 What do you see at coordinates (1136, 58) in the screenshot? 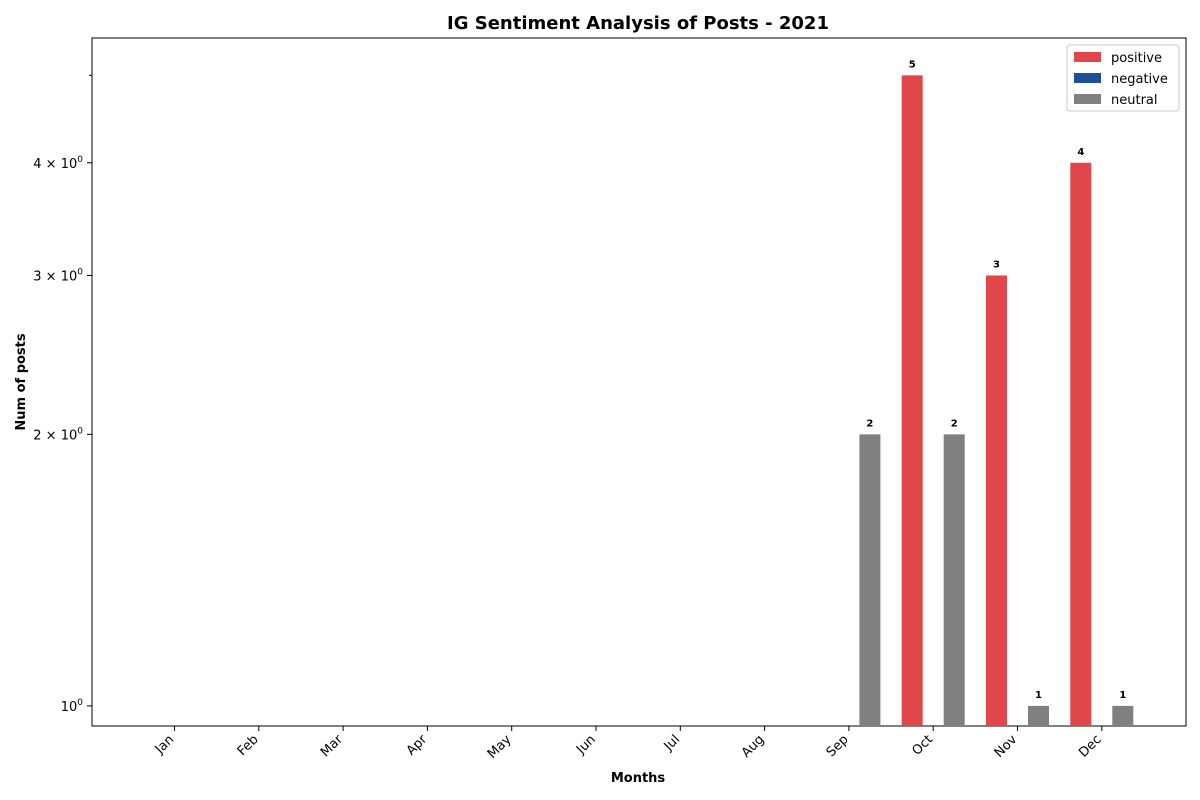
I see `legend-label-positive: positive` at bounding box center [1136, 58].